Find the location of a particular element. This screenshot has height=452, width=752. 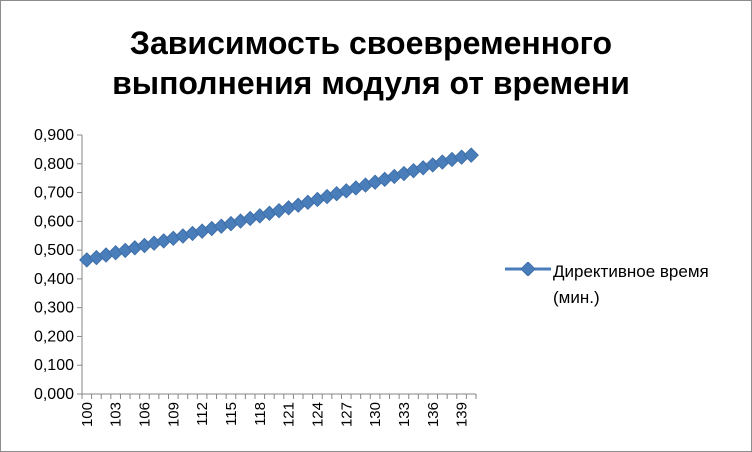

legend-marker-icon is located at coordinates (528, 269).